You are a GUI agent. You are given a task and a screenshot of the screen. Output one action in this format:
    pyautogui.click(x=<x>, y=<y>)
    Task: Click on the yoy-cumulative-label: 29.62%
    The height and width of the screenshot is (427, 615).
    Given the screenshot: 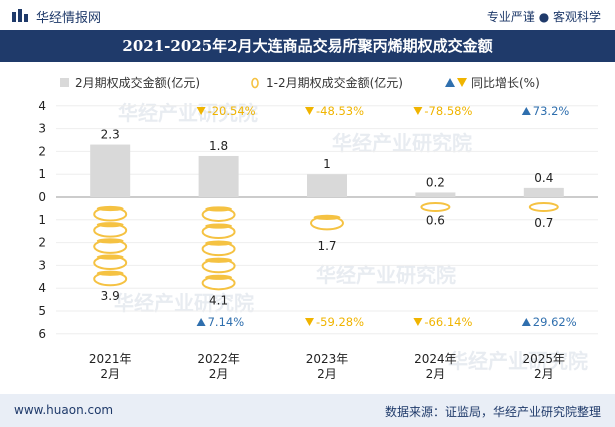 What is the action you would take?
    pyautogui.click(x=555, y=322)
    